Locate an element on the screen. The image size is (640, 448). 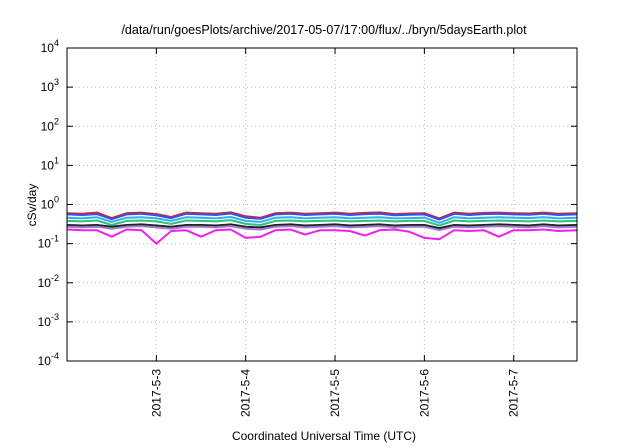
series-group is located at coordinates (322, 228).